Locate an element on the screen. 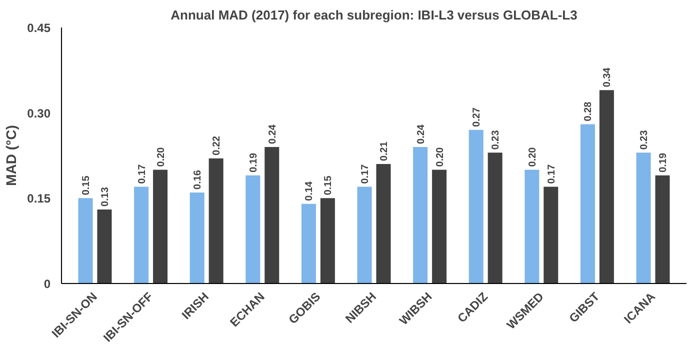 This screenshot has height=352, width=696. data-label: 0.28 is located at coordinates (588, 111).